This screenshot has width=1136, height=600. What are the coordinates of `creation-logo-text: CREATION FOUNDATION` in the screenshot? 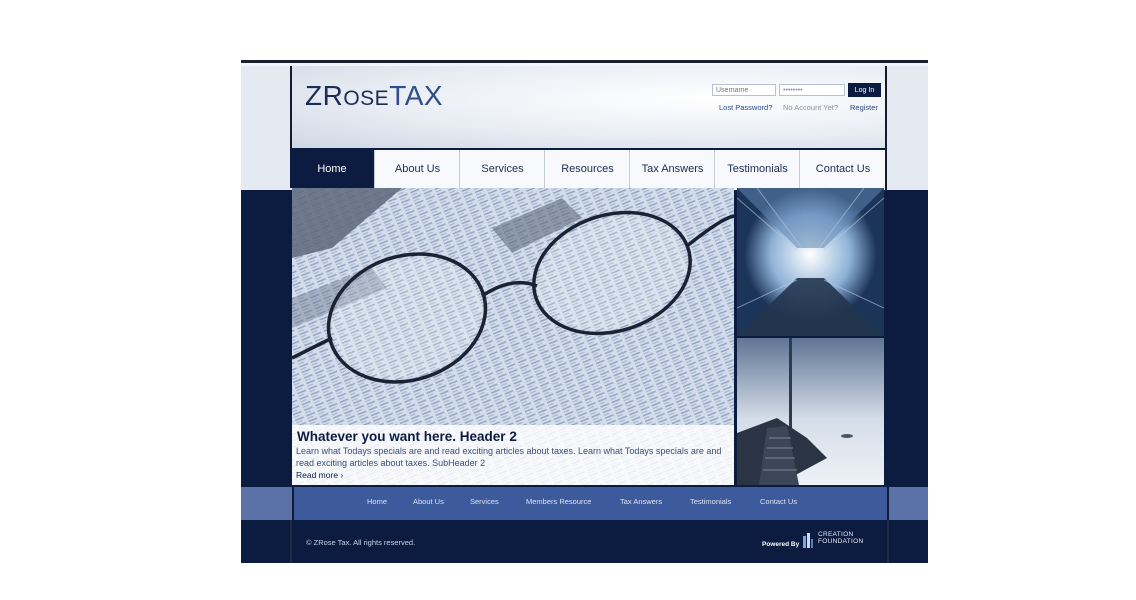 It's located at (841, 538).